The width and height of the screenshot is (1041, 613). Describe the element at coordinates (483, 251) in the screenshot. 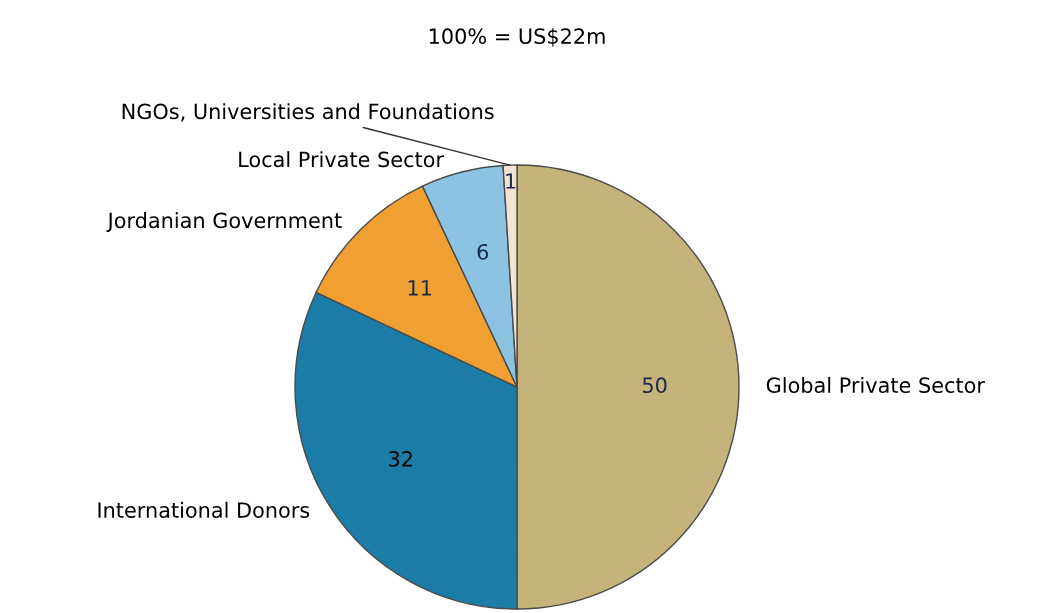

I see `data-label: 6` at that location.